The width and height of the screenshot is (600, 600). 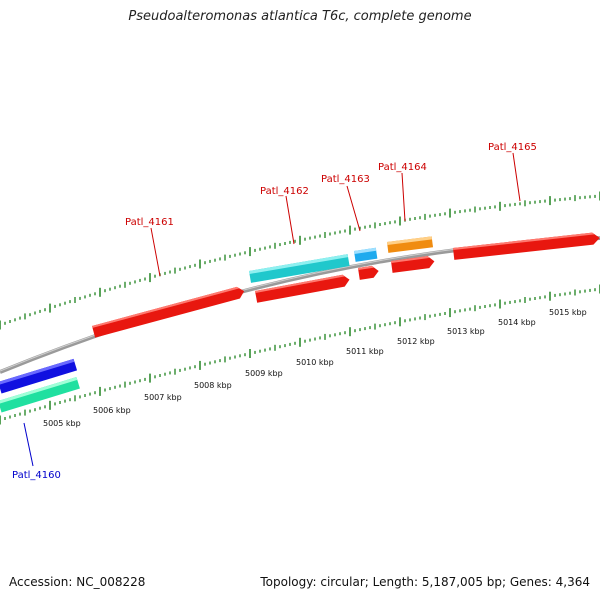 I want to click on cds-patl-4164-forward, so click(x=413, y=264).